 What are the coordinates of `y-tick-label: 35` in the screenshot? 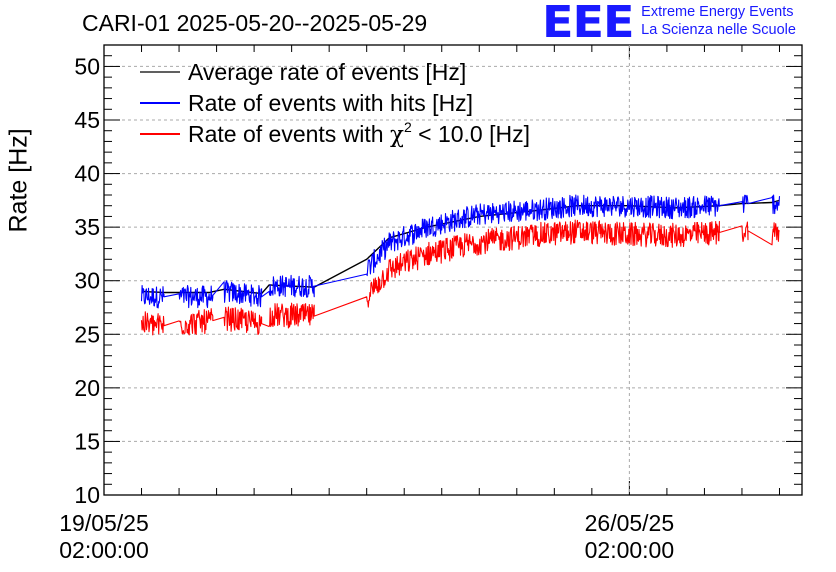 It's located at (87, 227).